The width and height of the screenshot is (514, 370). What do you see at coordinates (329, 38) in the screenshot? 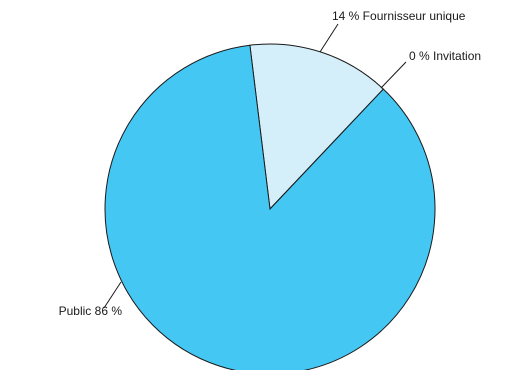
I see `leader-line-fournisseur-unique` at bounding box center [329, 38].